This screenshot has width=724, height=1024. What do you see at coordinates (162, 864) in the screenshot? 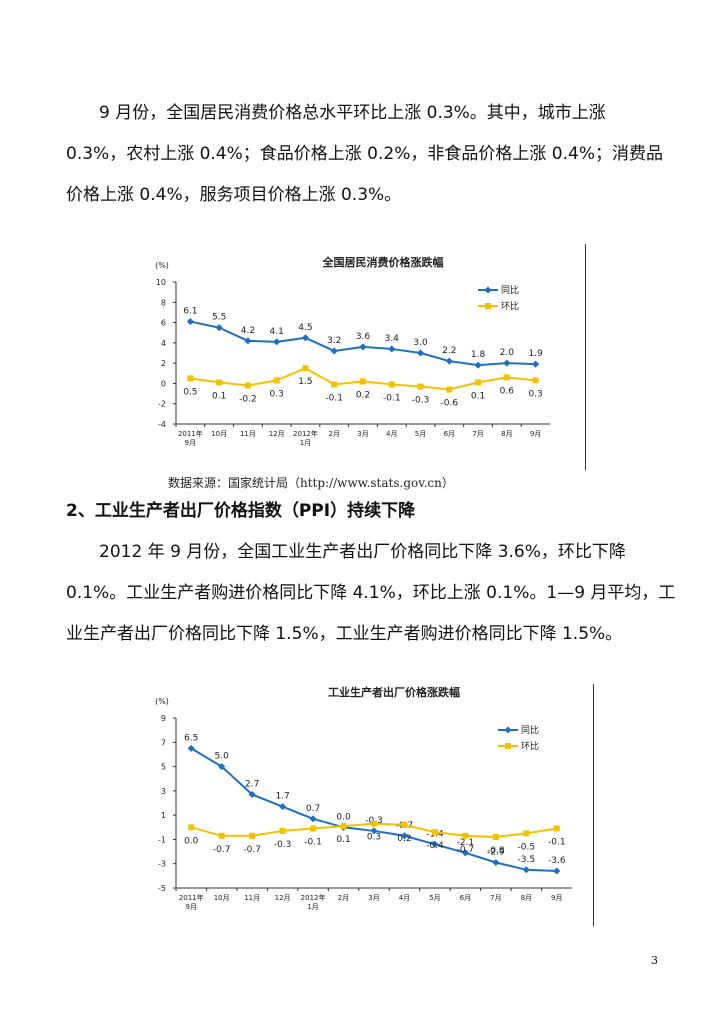
I see `y-tick-label: -3` at bounding box center [162, 864].